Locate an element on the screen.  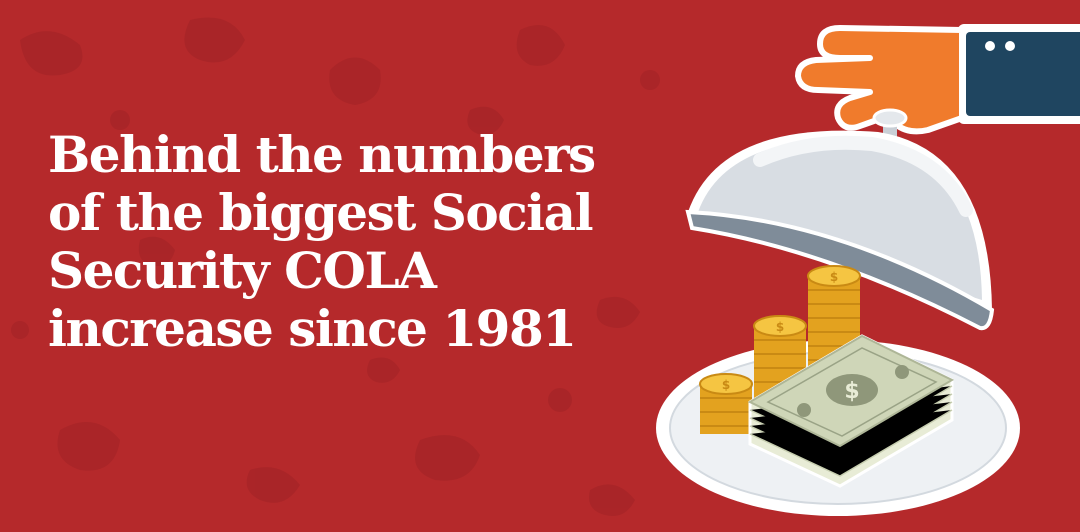
dollar-sign-icon: $ is located at coordinates (852, 390).